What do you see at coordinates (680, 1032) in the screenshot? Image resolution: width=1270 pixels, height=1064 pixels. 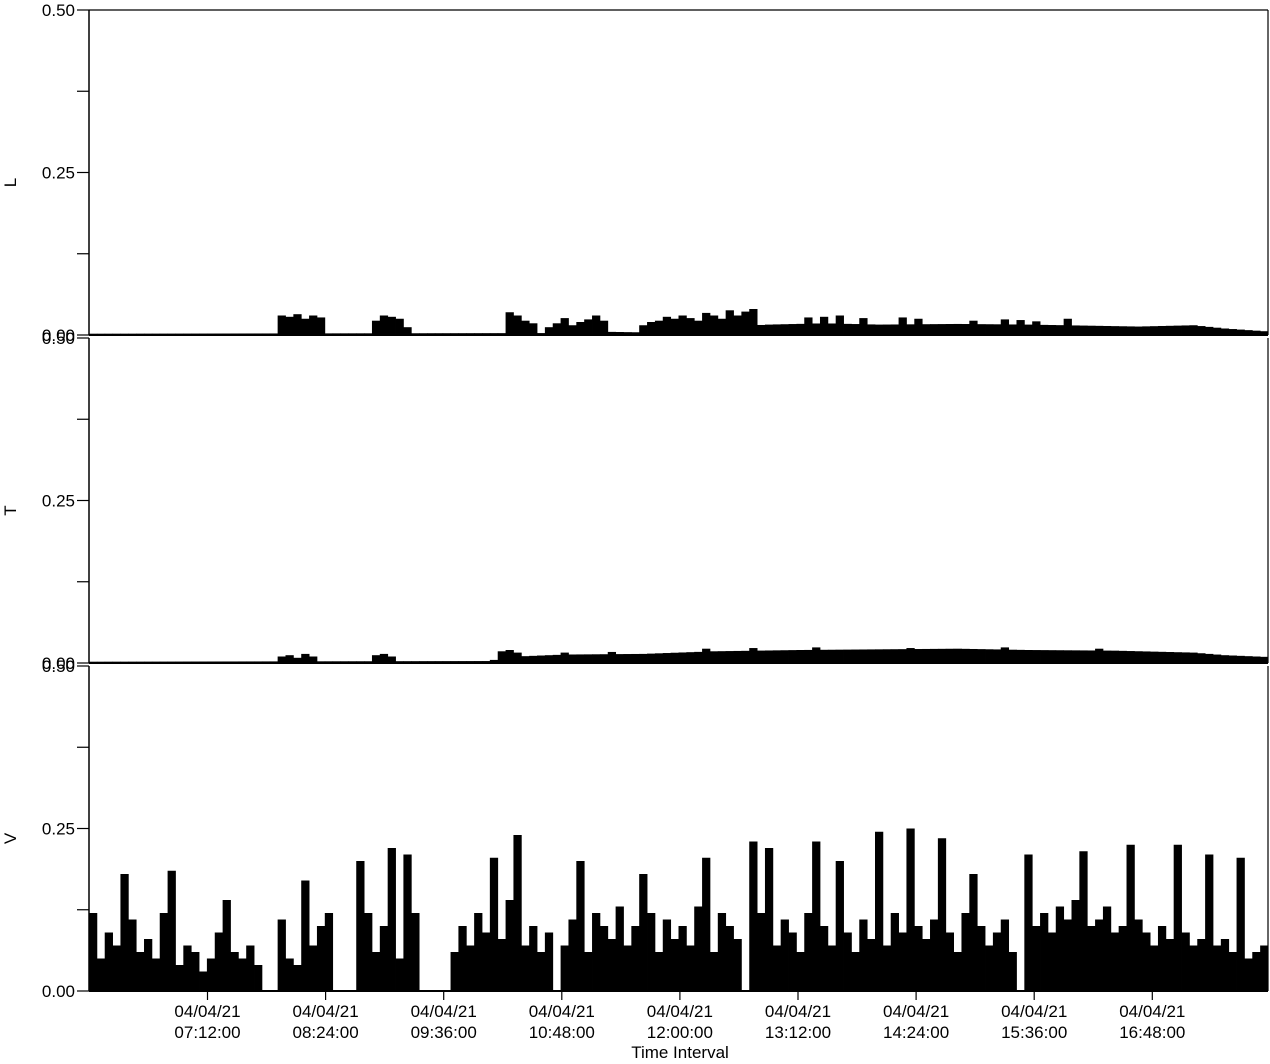 I see `x-tick-time: 12:00:00` at bounding box center [680, 1032].